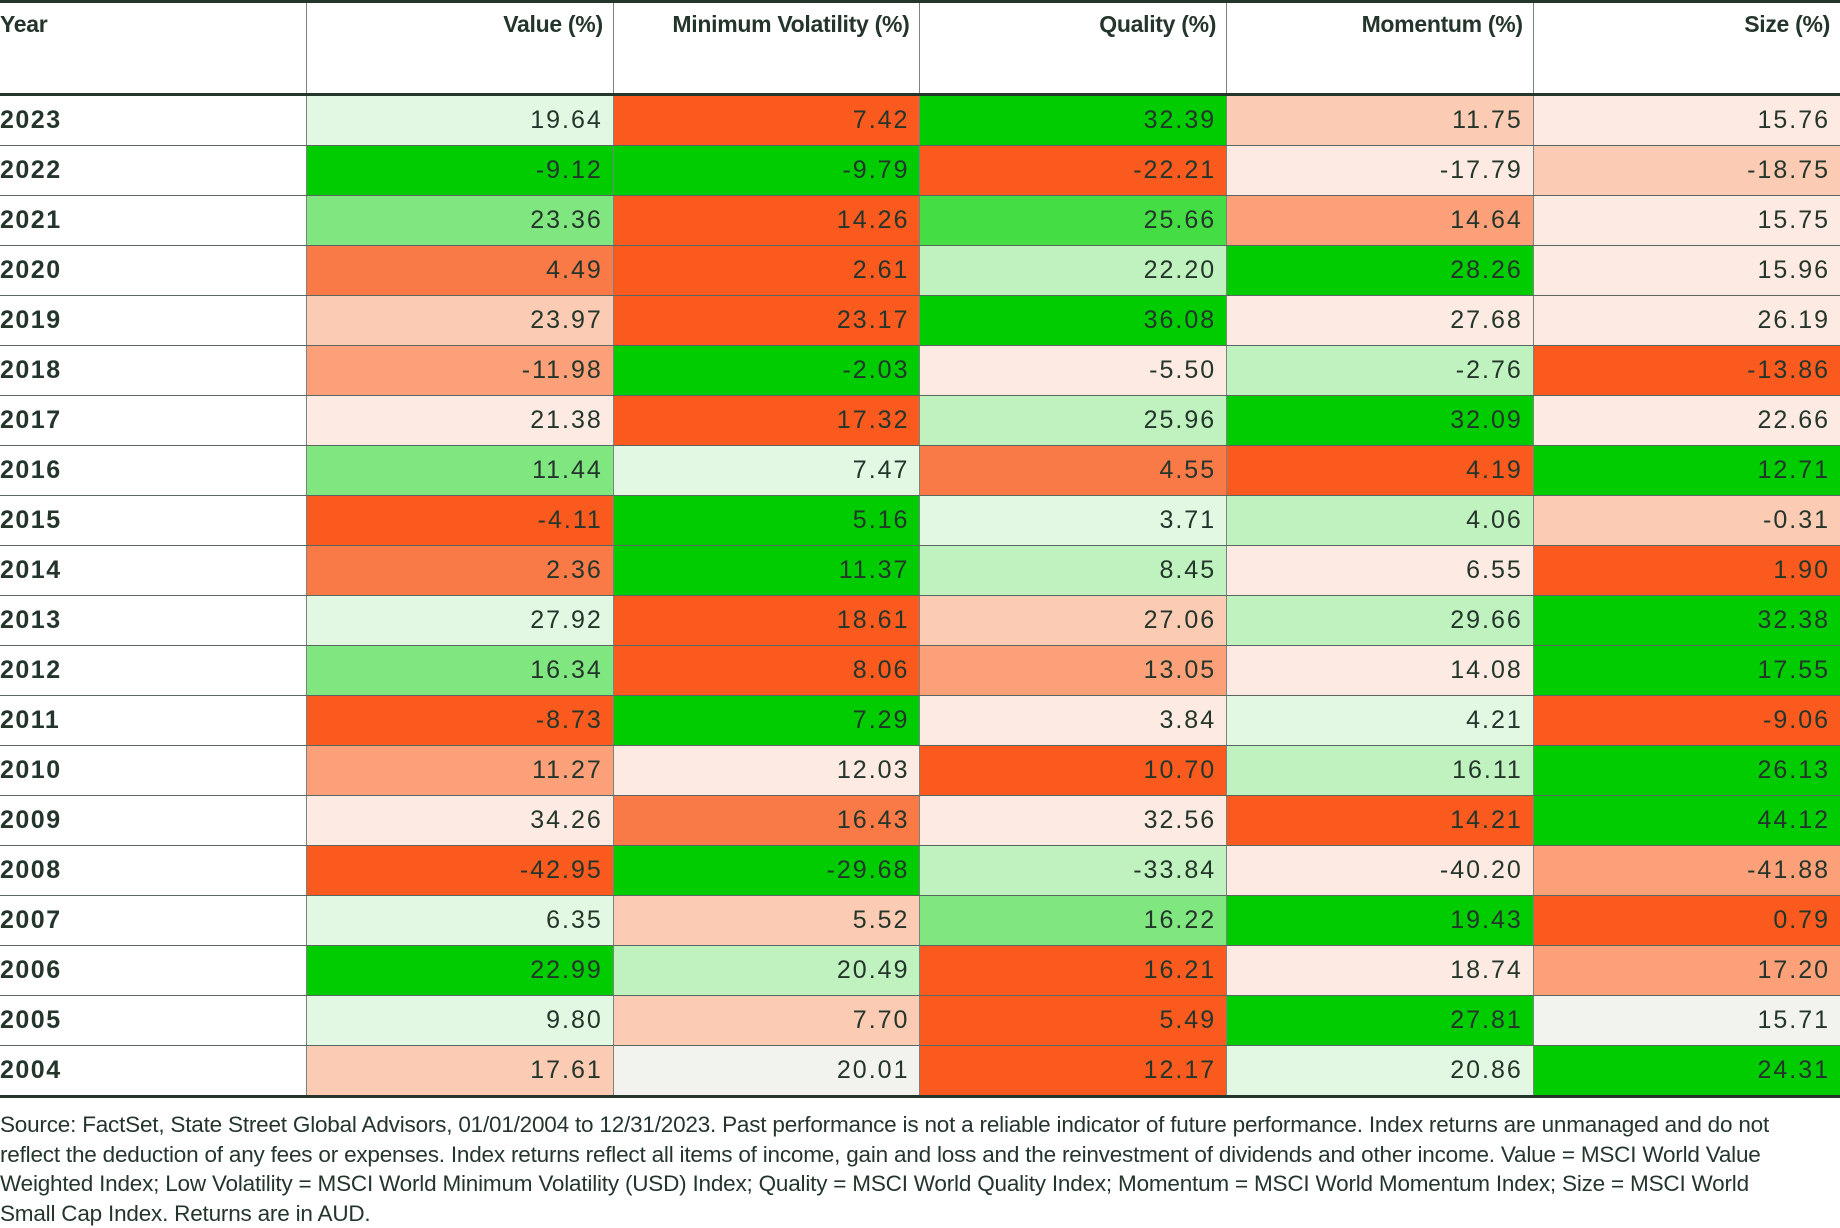 This screenshot has width=1840, height=1228. Describe the element at coordinates (766, 570) in the screenshot. I see `min-volatility-cell: 11.37` at that location.